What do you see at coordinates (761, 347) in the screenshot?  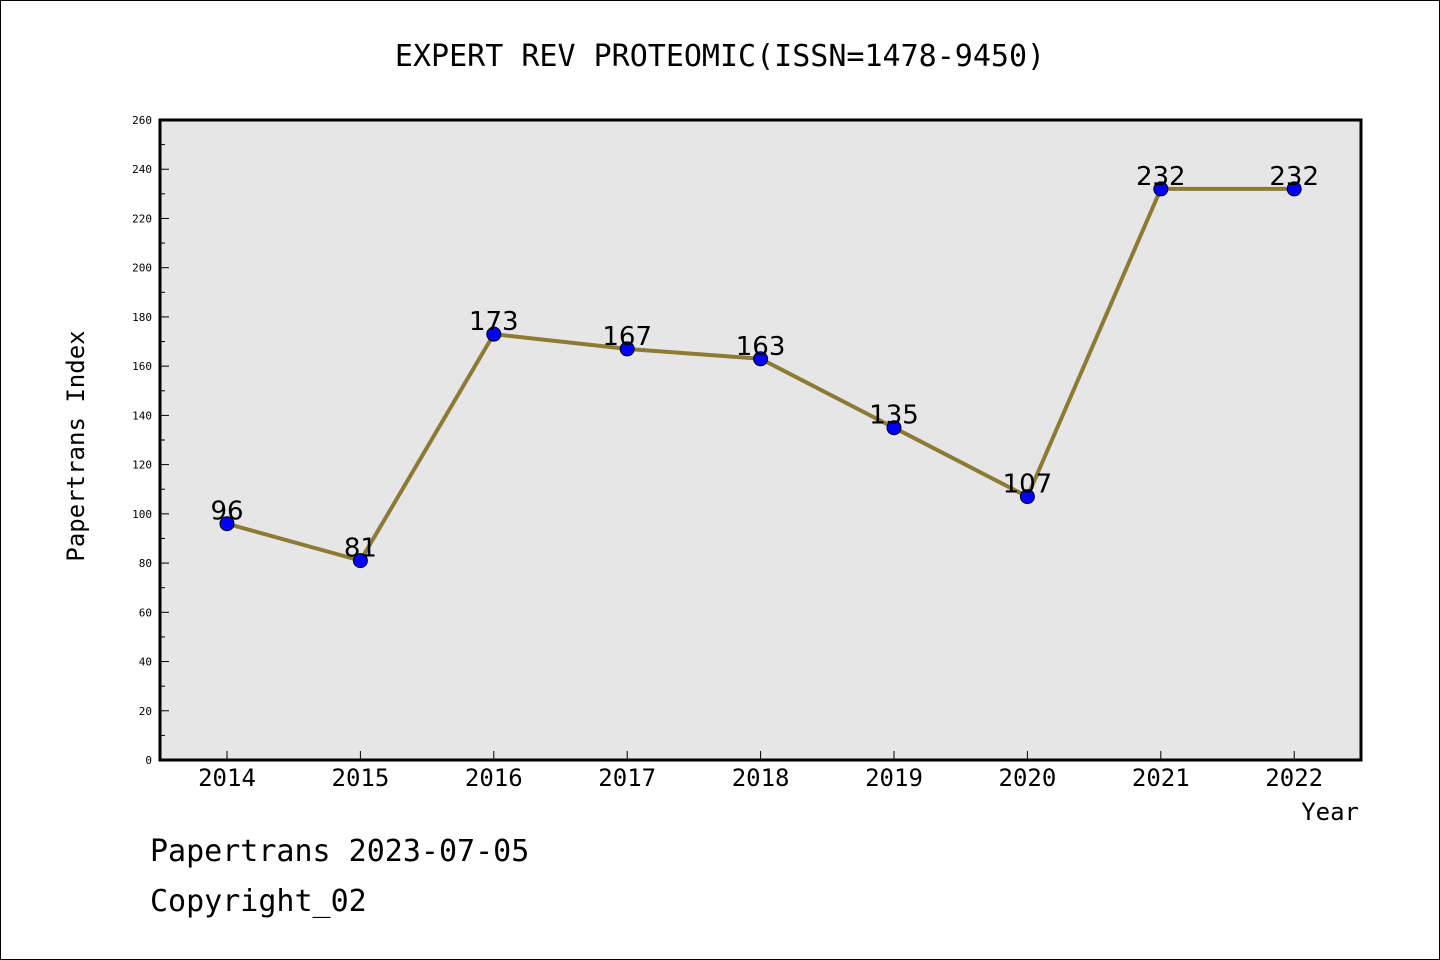 I see `data-label: 163` at bounding box center [761, 347].